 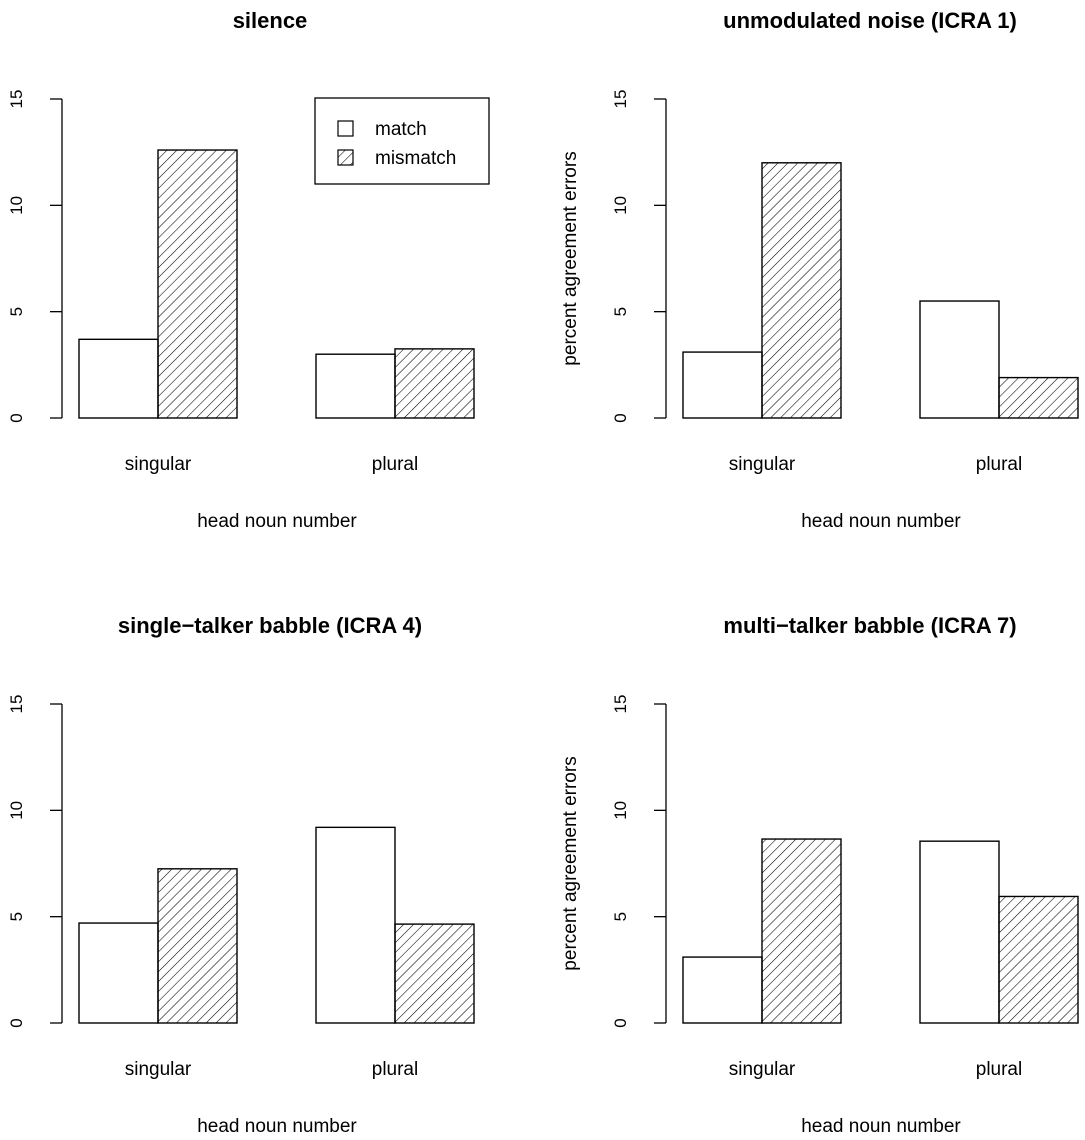 I want to click on legend-swatch-mismatch, so click(x=345, y=157).